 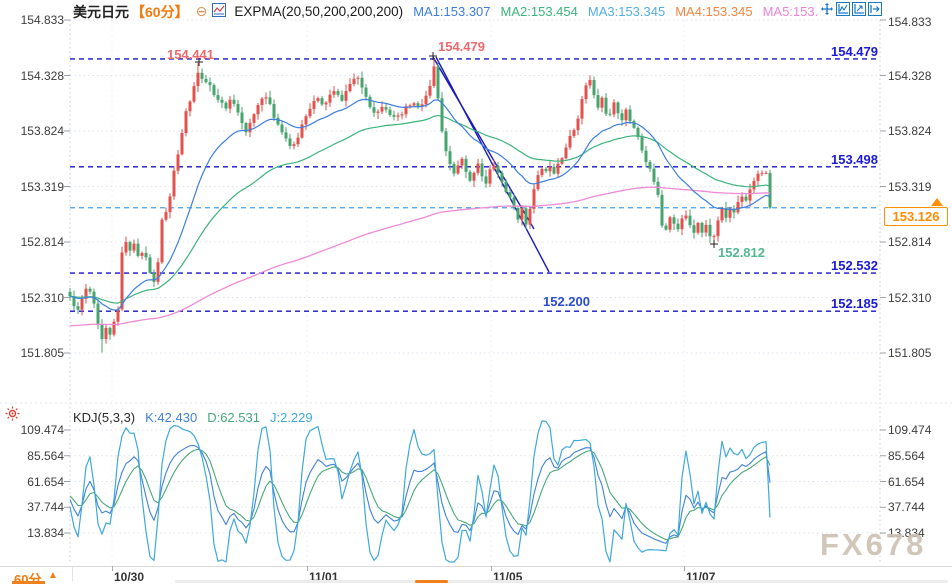 What do you see at coordinates (875, 9) in the screenshot?
I see `collapse-panel-icon` at bounding box center [875, 9].